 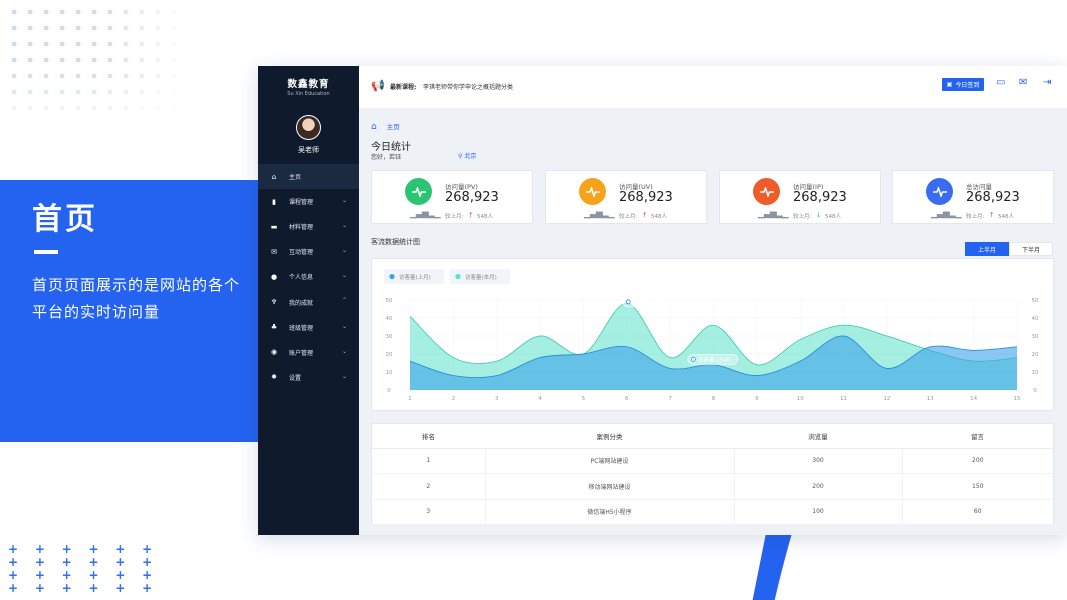 What do you see at coordinates (967, 85) in the screenshot?
I see `check-in-label: 今日签到` at bounding box center [967, 85].